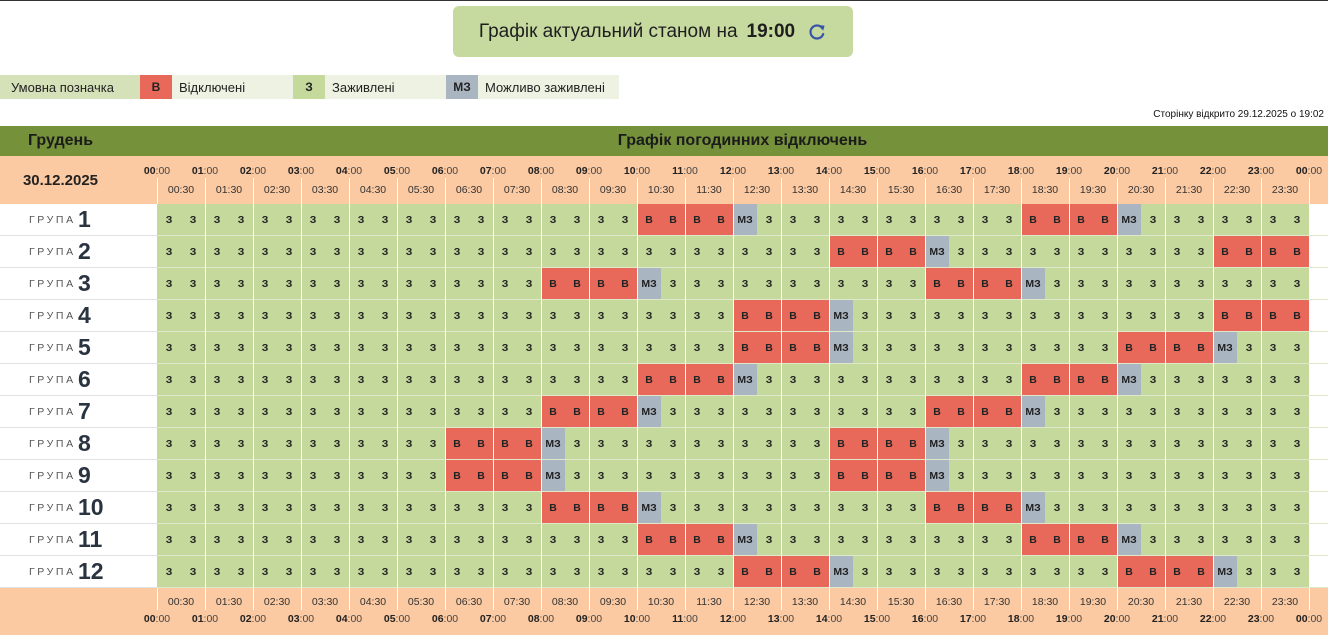 This screenshot has height=635, width=1328. What do you see at coordinates (733, 619) in the screenshot?
I see `hour-tick-bottom: 12:00` at bounding box center [733, 619].